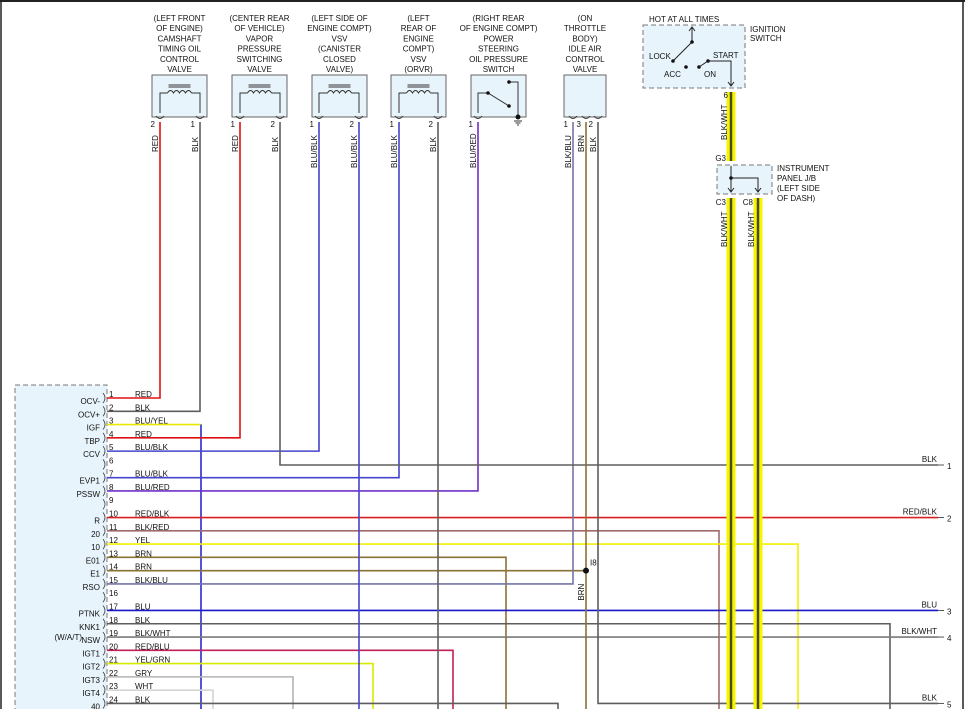  I want to click on connector-number: 1, so click(949, 466).